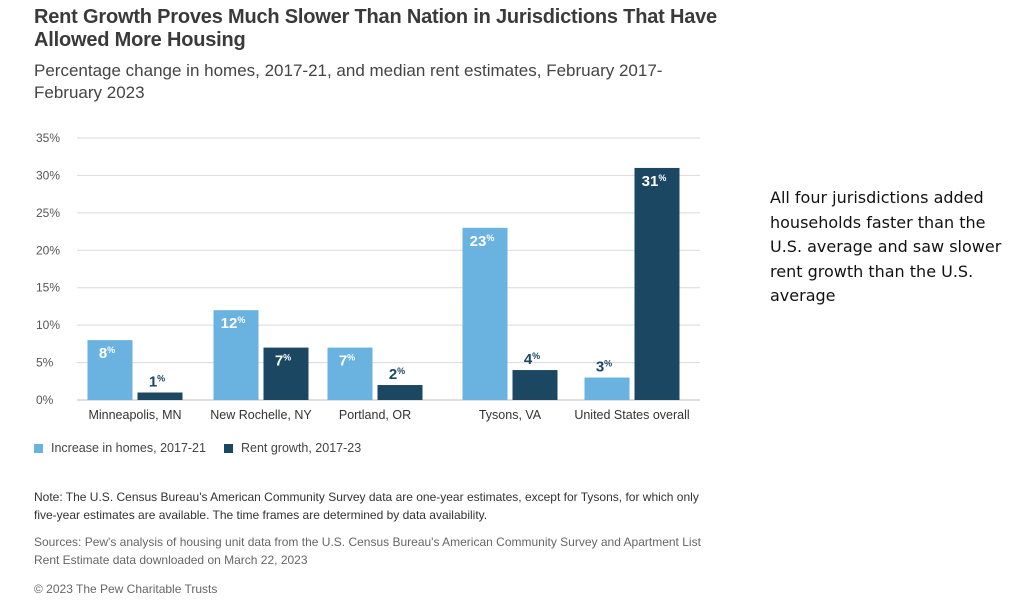 This screenshot has height=608, width=1024. Describe the element at coordinates (48, 213) in the screenshot. I see `y-tick-label: 25%` at that location.